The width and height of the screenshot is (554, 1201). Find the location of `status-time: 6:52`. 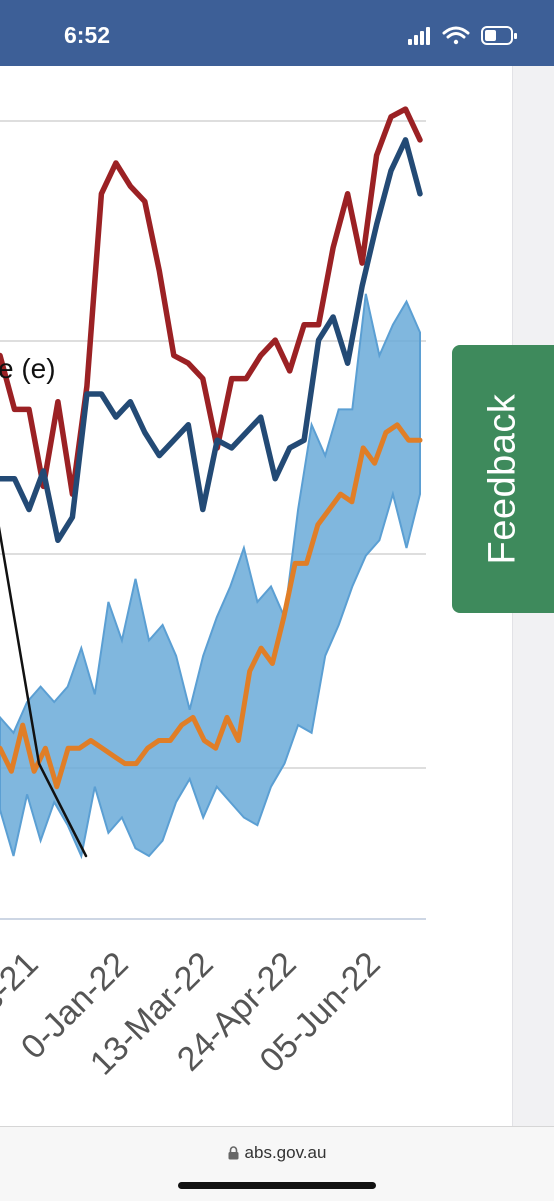

status-time: 6:52 is located at coordinates (87, 35).